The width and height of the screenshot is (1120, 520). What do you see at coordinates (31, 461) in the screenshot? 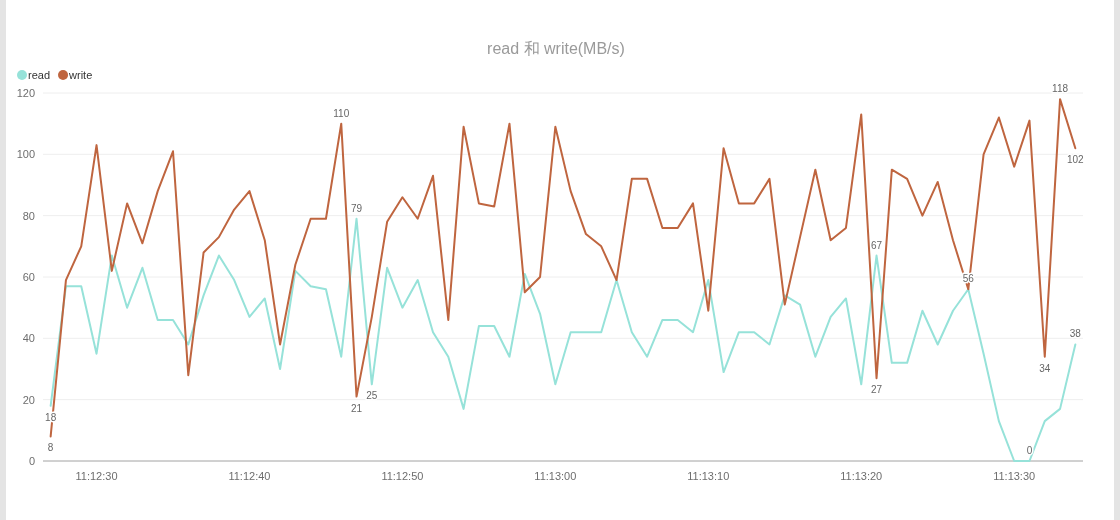
I see `ytick: 0` at bounding box center [31, 461].